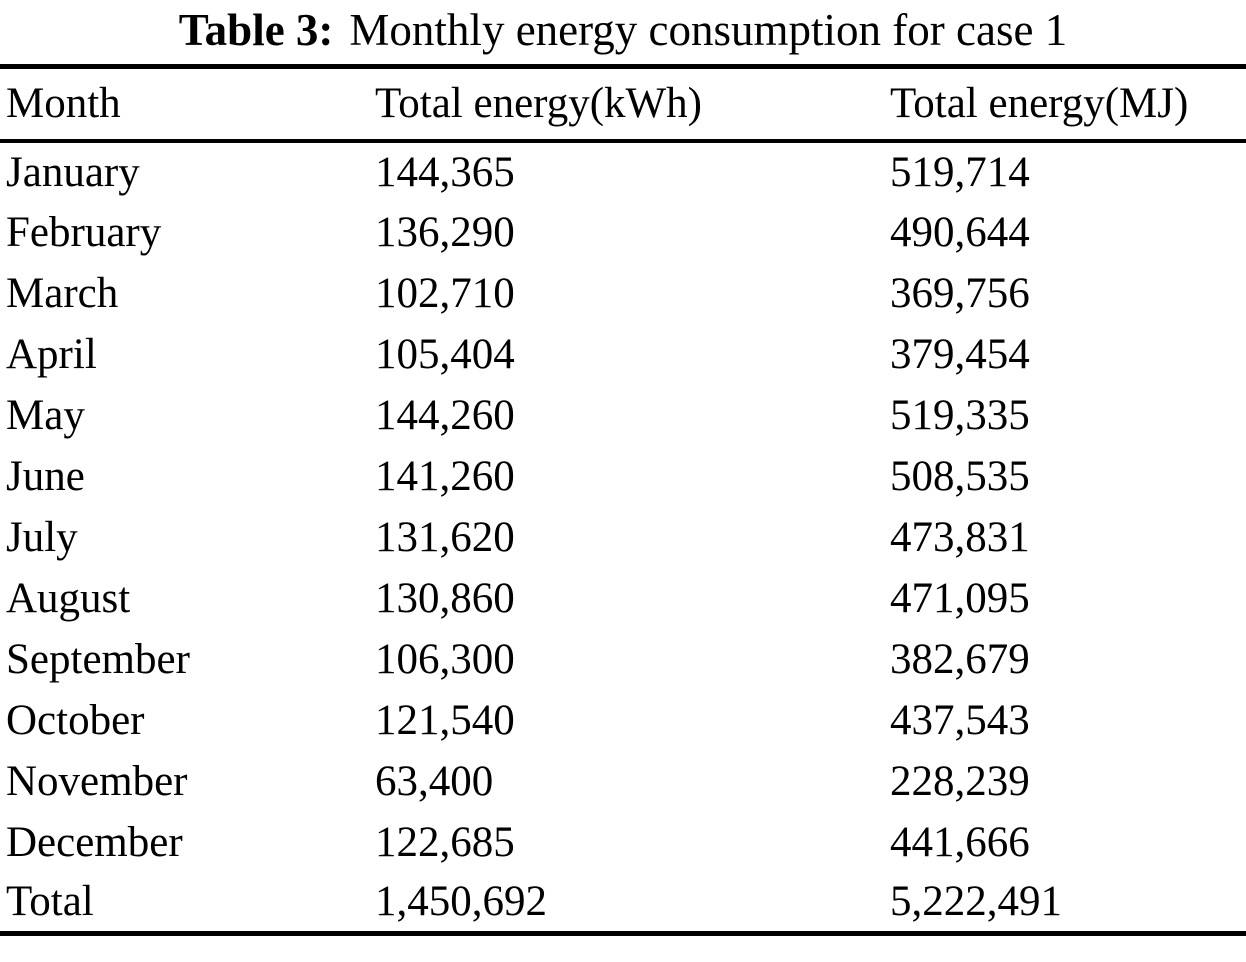  I want to click on cell-kwh: 63,400, so click(434, 781).